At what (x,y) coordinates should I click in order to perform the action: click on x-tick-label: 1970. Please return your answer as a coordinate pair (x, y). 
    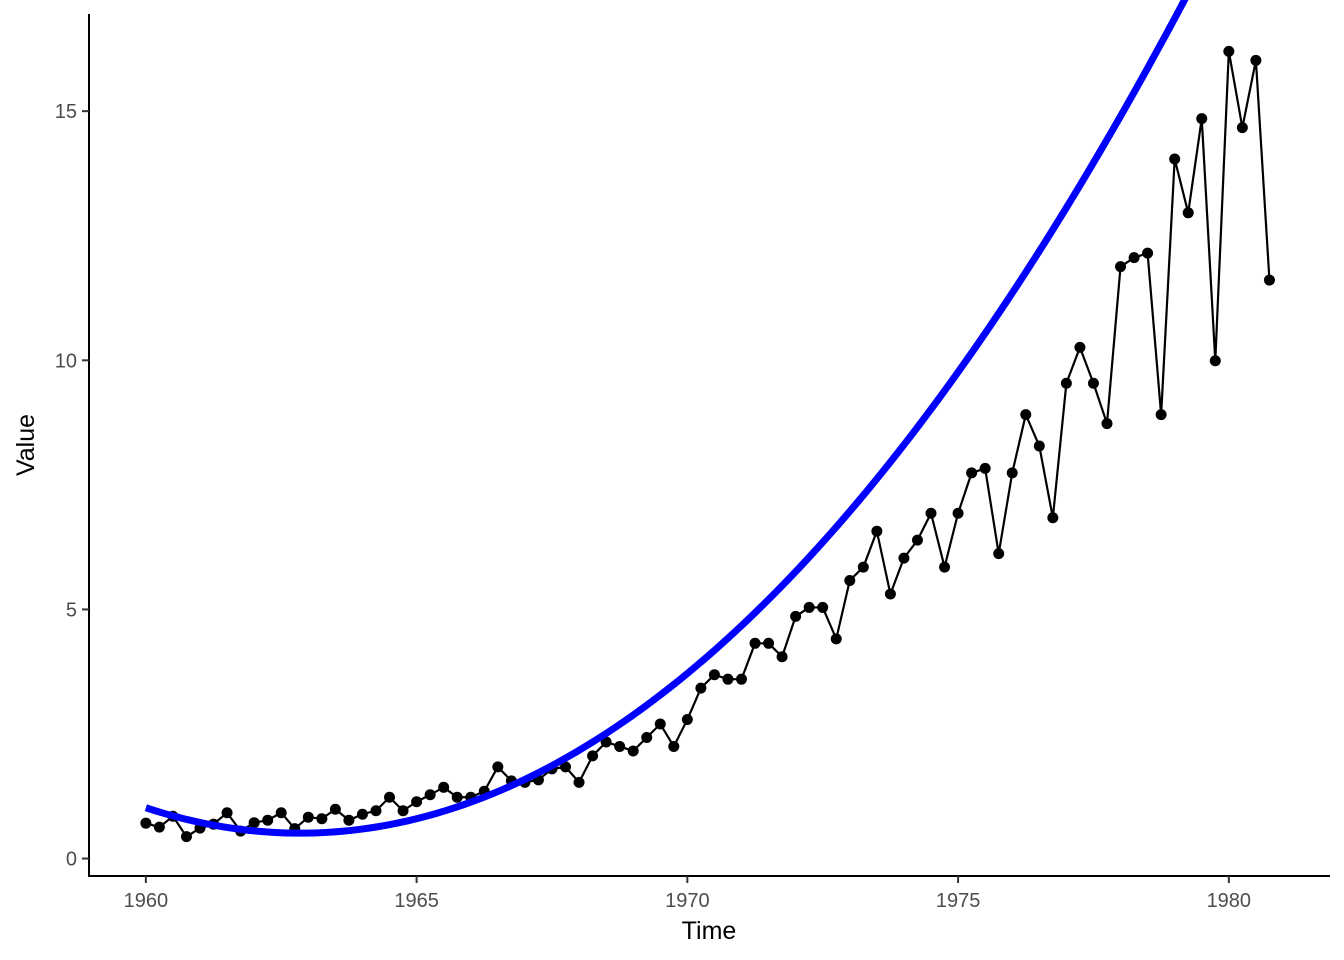
    Looking at the image, I should click on (687, 901).